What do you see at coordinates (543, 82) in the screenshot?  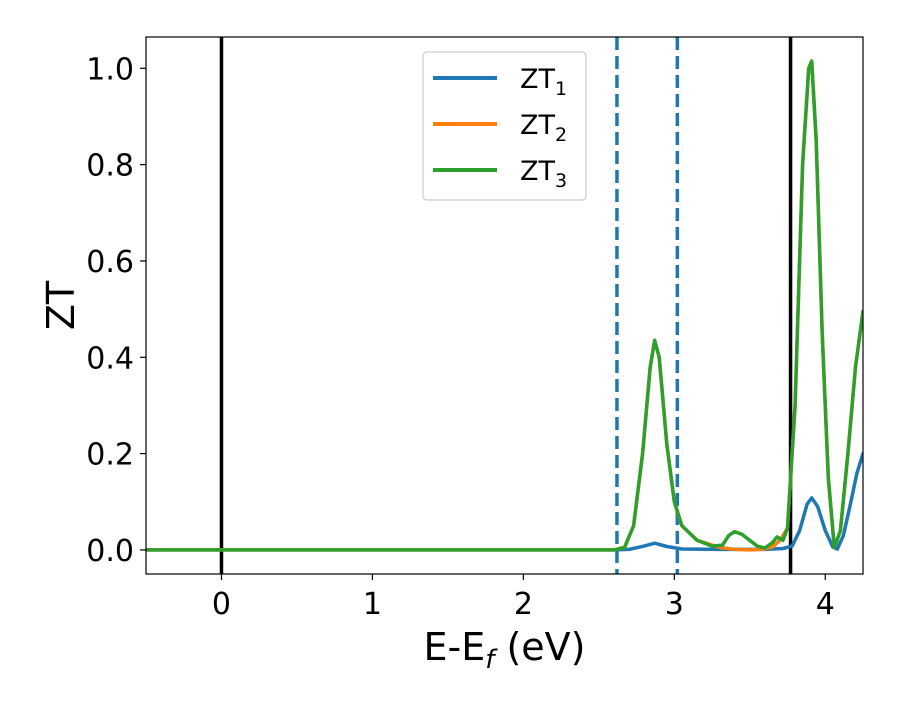 I see `legend-label: ZT1` at bounding box center [543, 82].